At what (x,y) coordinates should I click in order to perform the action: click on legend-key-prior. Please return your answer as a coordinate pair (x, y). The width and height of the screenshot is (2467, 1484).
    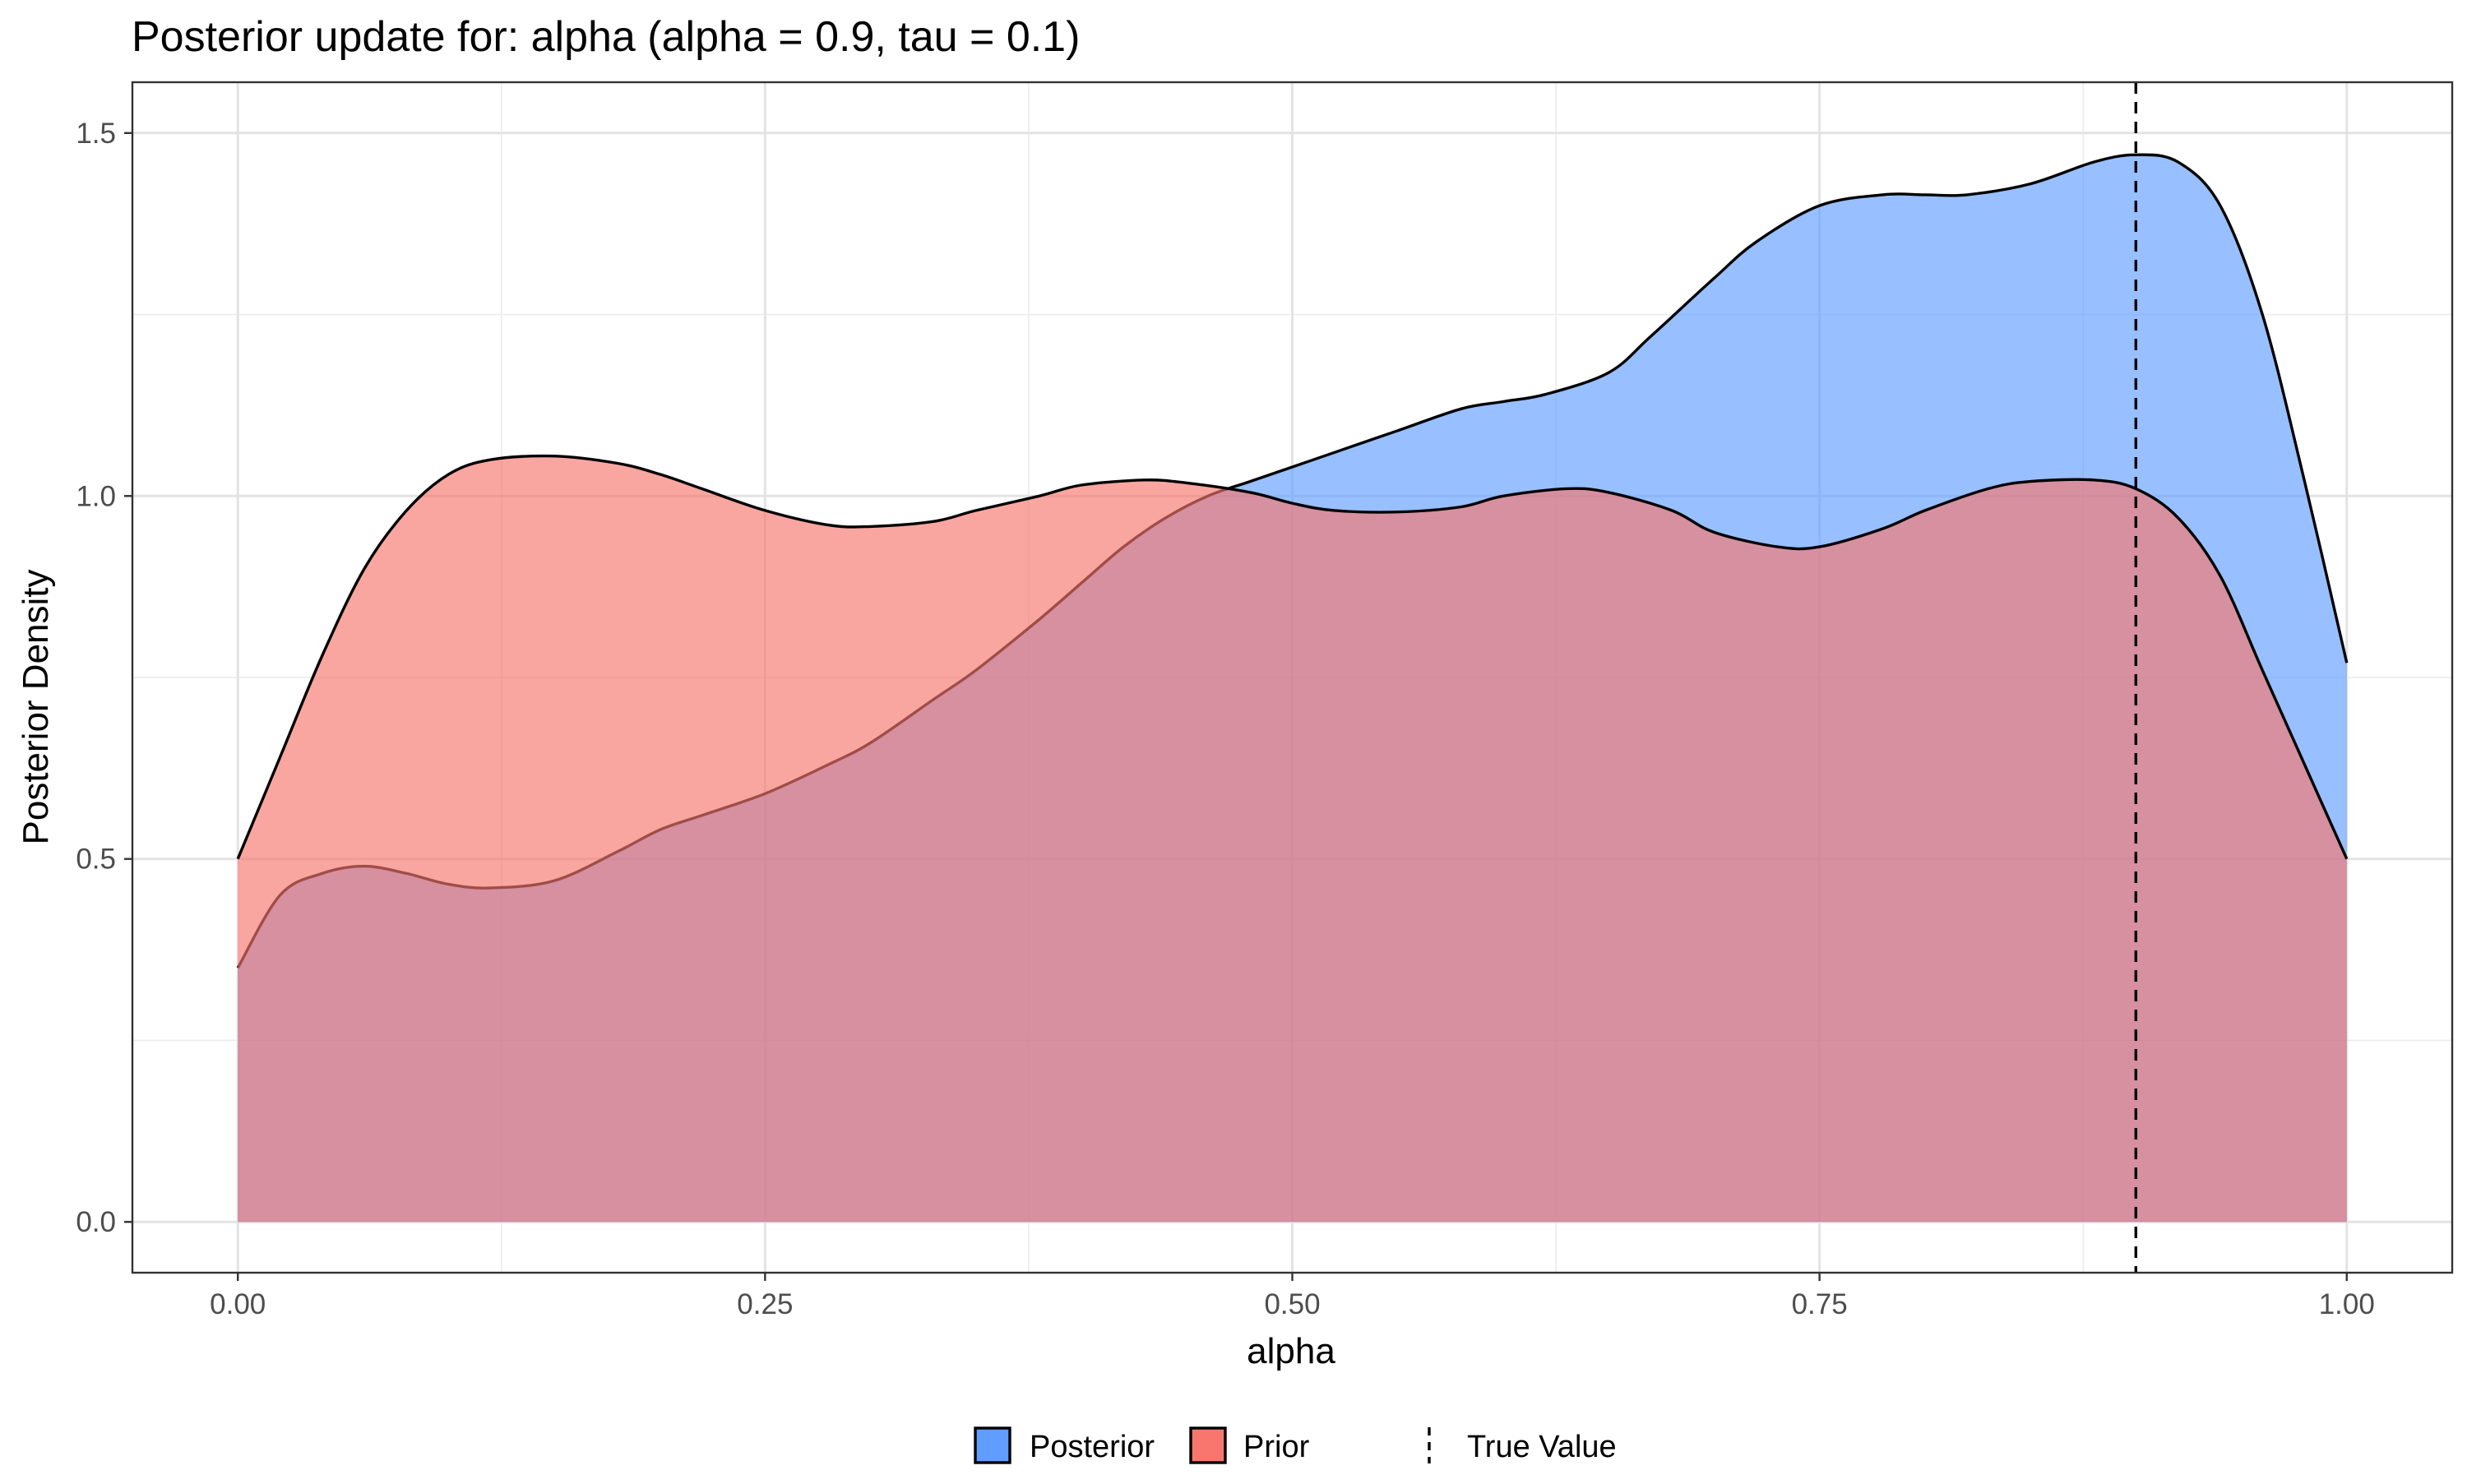
    Looking at the image, I should click on (1208, 1445).